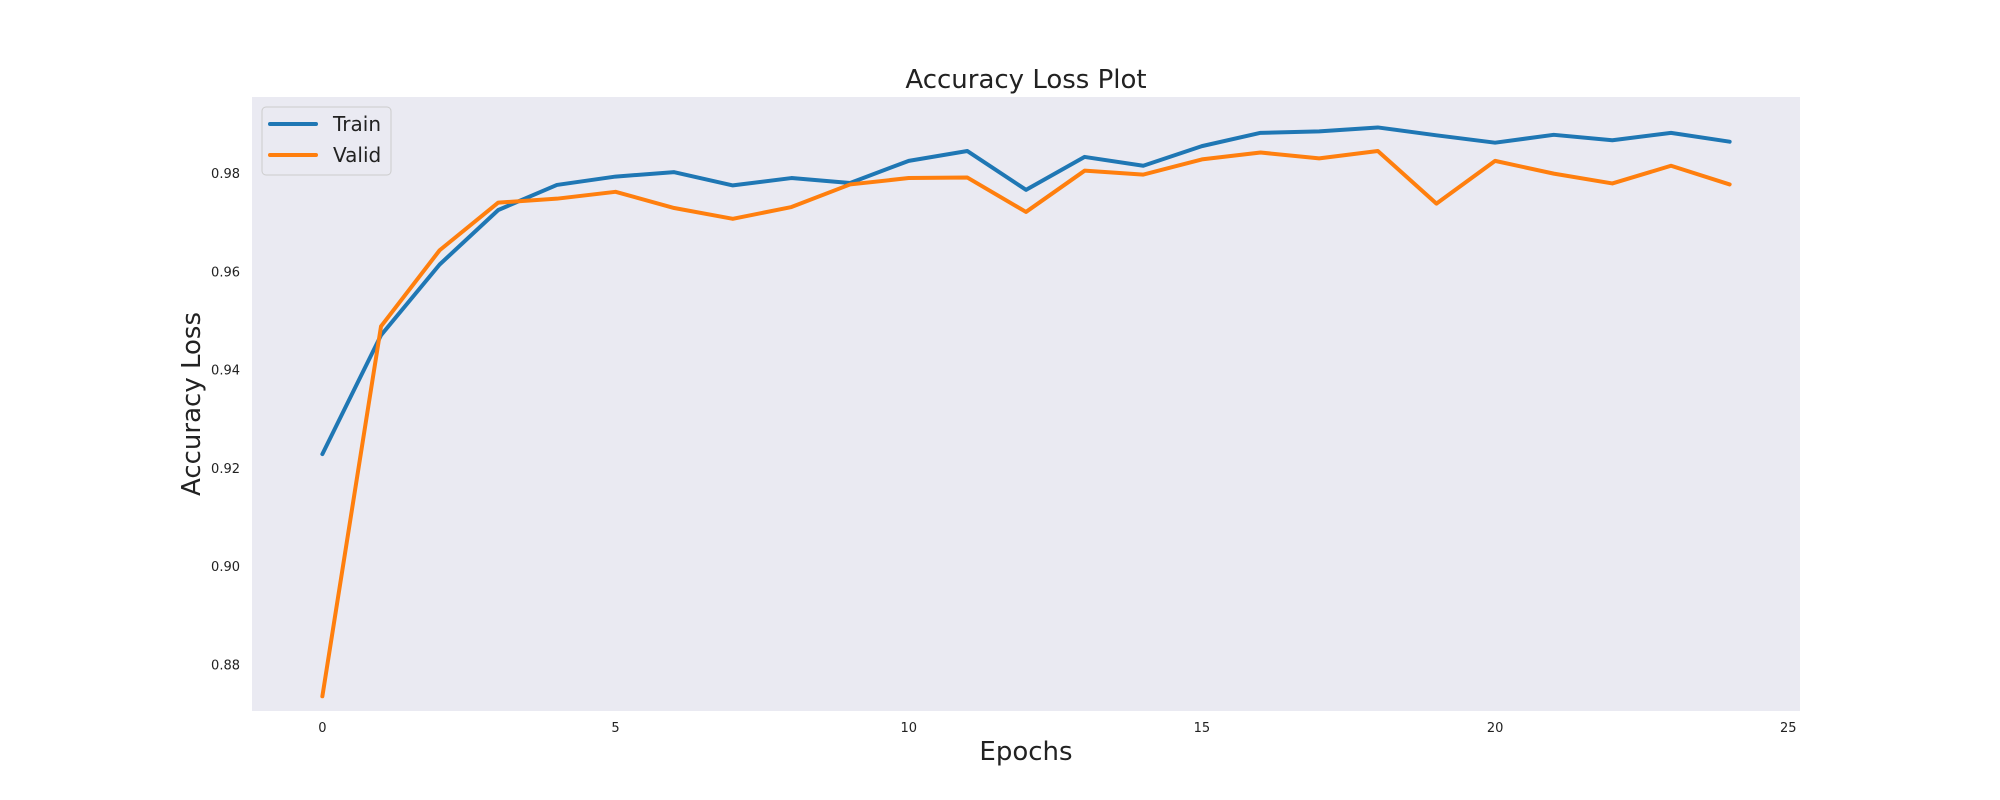  I want to click on y-tick-label: 0.98, so click(225, 174).